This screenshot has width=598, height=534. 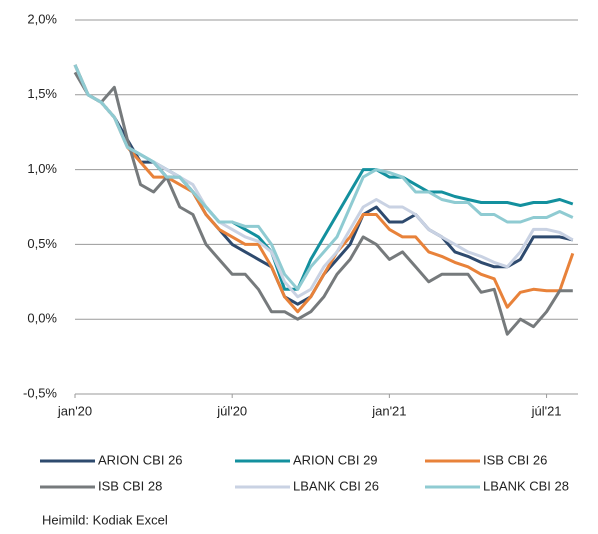 I want to click on legend-label: ISB CBI 28, so click(x=130, y=485).